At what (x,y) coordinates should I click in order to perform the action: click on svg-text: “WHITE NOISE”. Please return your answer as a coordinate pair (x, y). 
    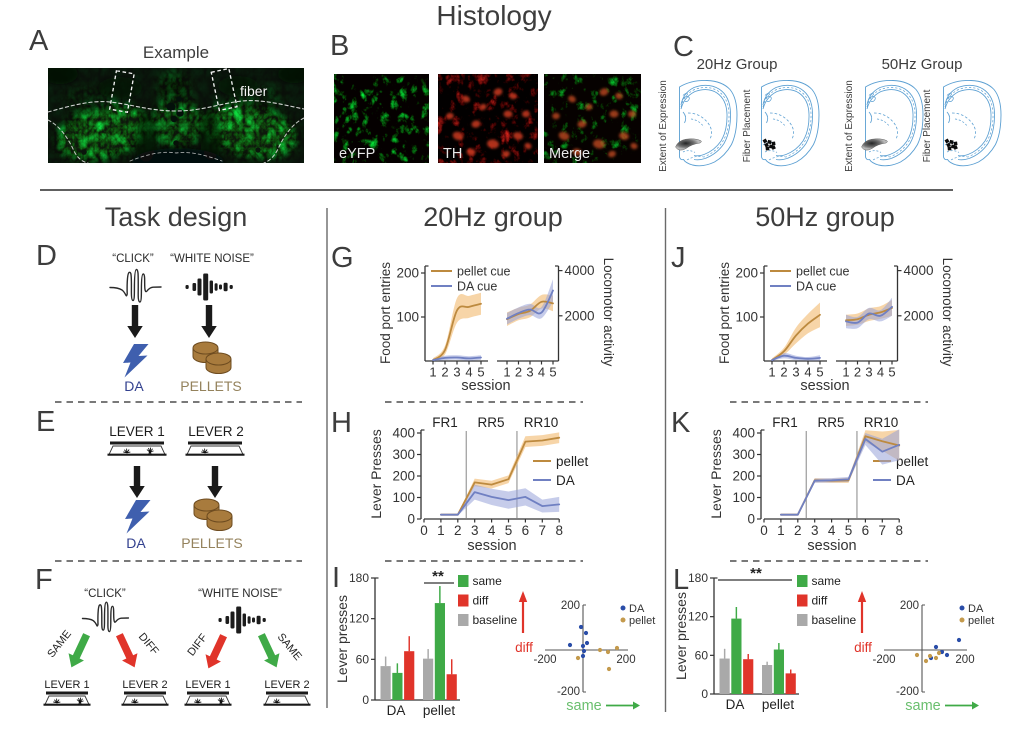
    Looking at the image, I should click on (212, 259).